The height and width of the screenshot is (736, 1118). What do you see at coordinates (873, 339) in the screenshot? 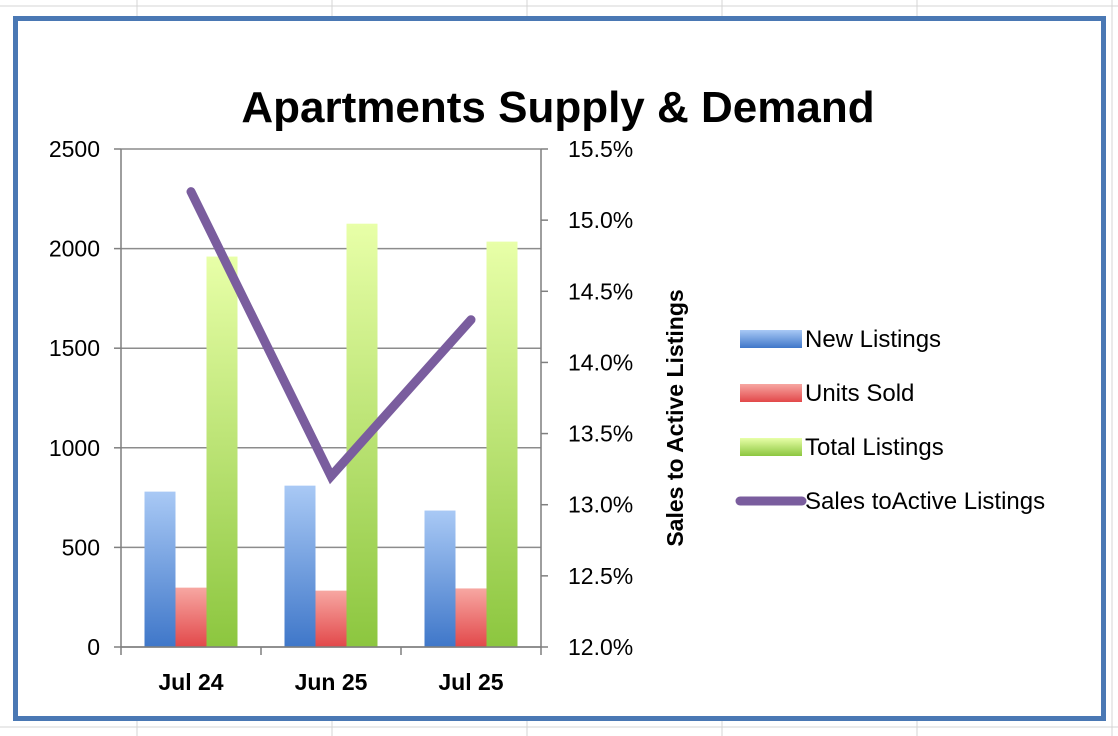
I see `legend-label-new-listings: New Listings` at bounding box center [873, 339].